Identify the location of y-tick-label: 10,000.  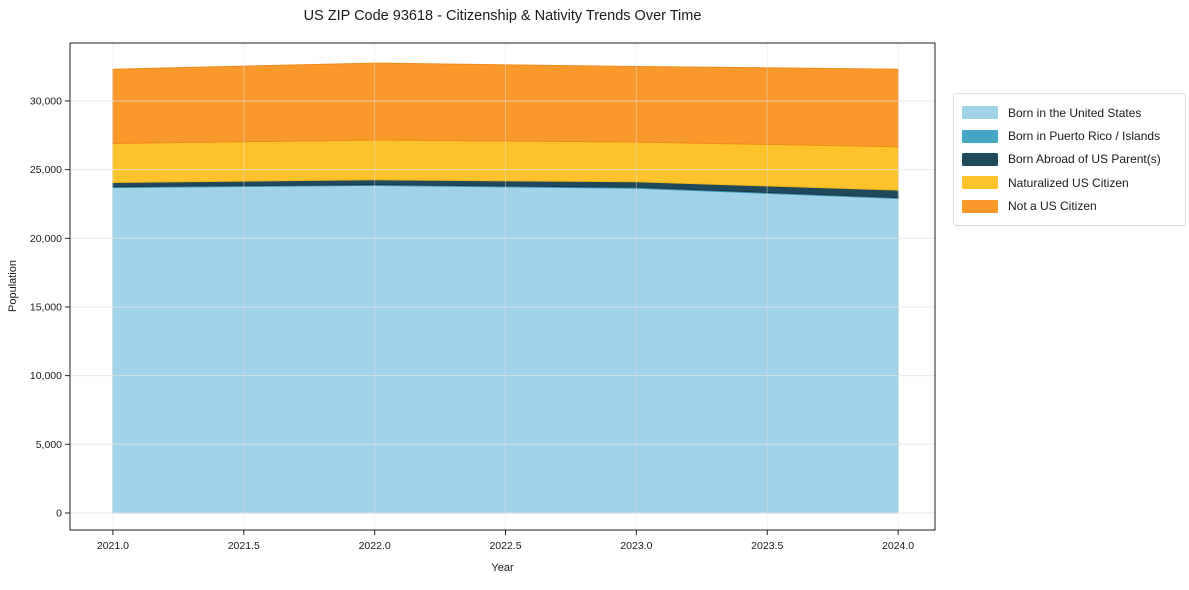
(46, 376).